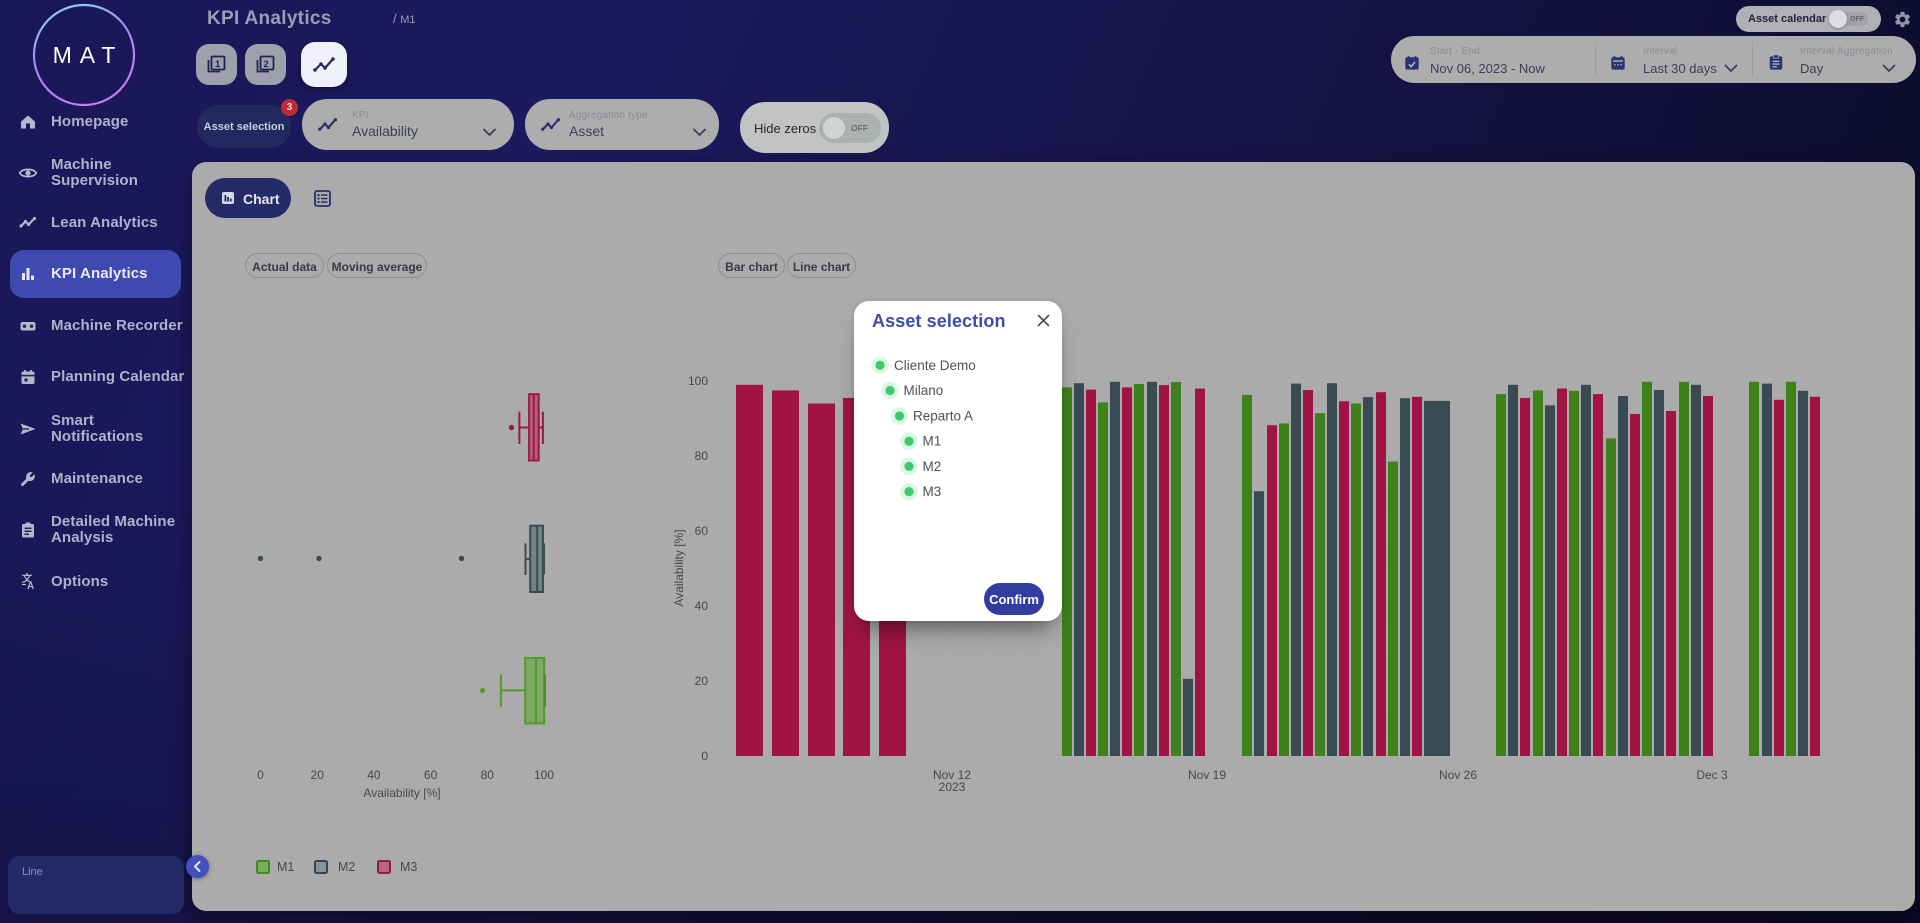  I want to click on svg-text: Asset selection, so click(939, 321).